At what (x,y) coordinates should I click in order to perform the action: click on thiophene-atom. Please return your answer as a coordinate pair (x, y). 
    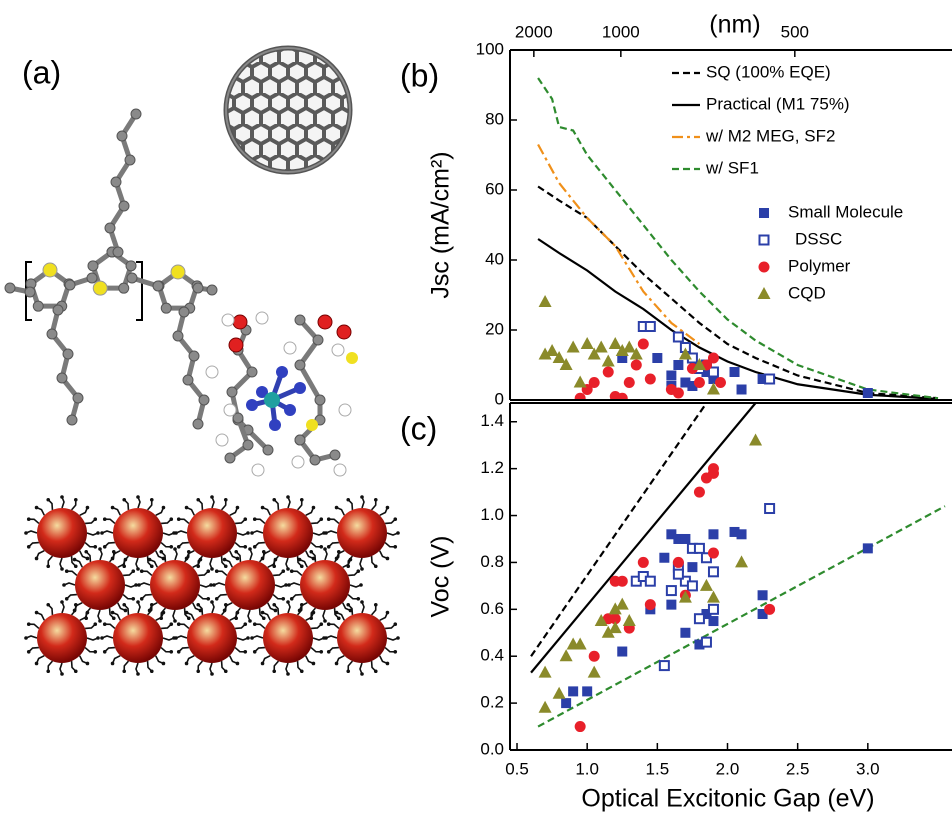
    Looking at the image, I should click on (93, 266).